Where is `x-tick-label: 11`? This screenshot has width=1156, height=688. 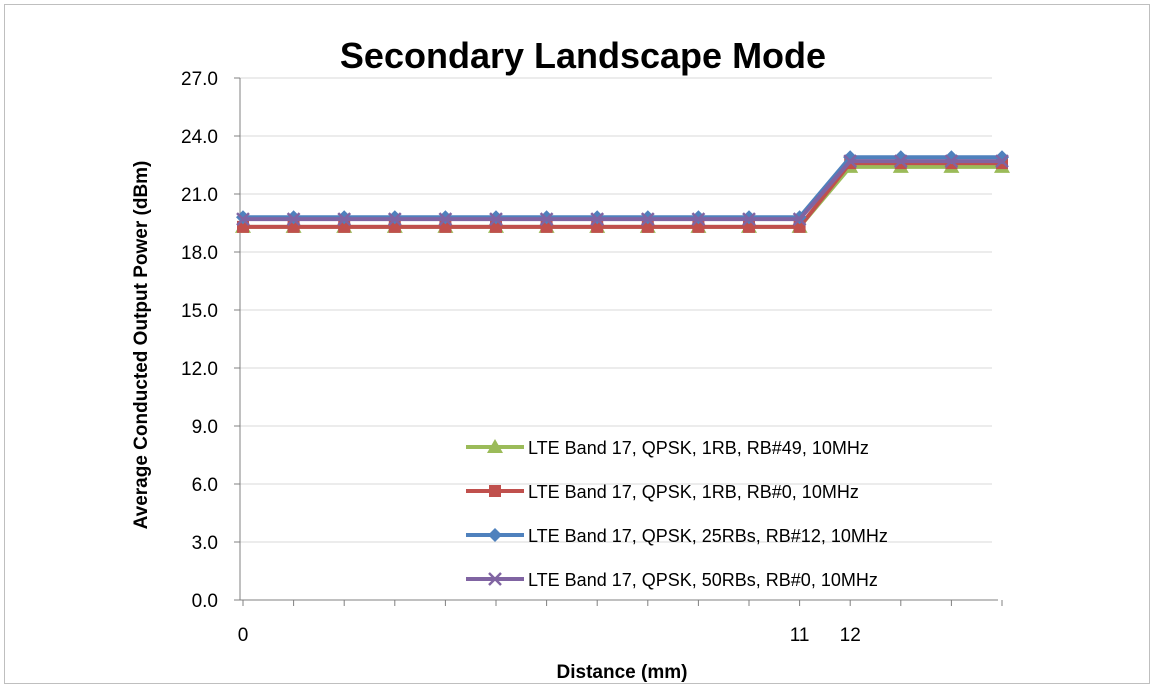
x-tick-label: 11 is located at coordinates (800, 635).